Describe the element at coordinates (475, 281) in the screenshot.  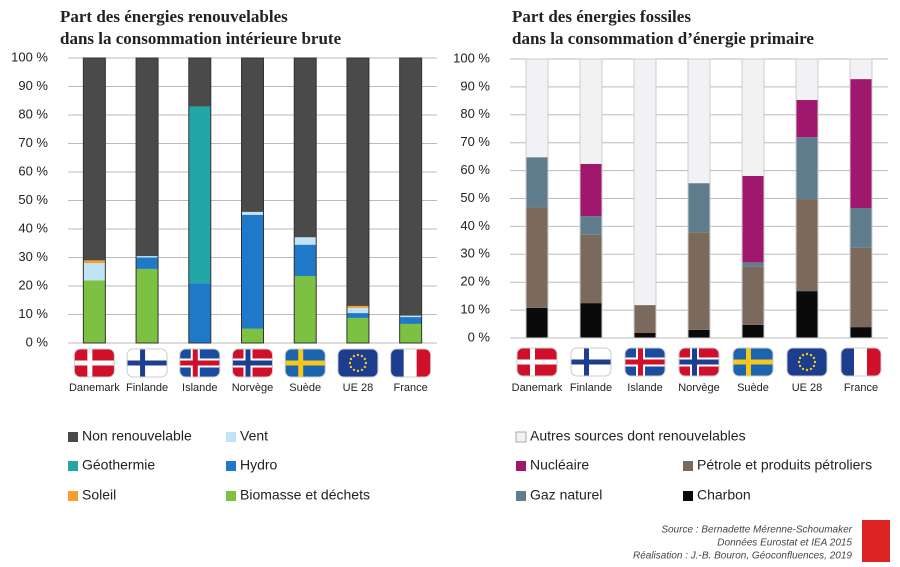
I see `y-tick-label: 20 %` at that location.